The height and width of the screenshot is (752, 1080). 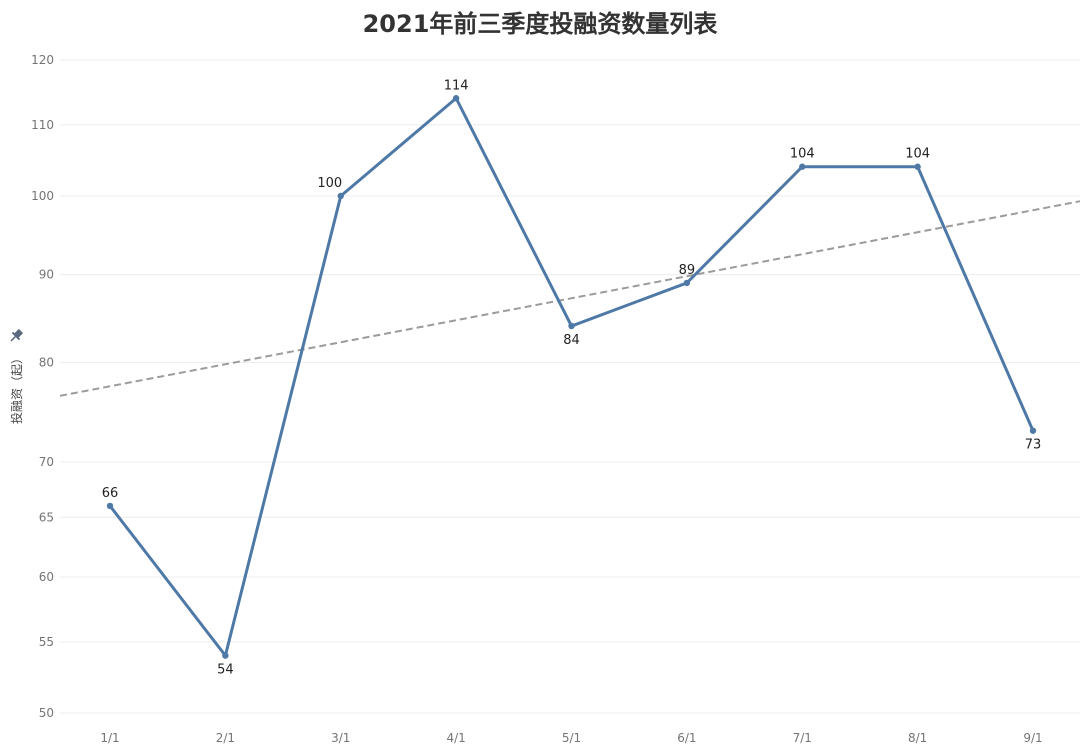 I want to click on data-label: 114, so click(x=456, y=85).